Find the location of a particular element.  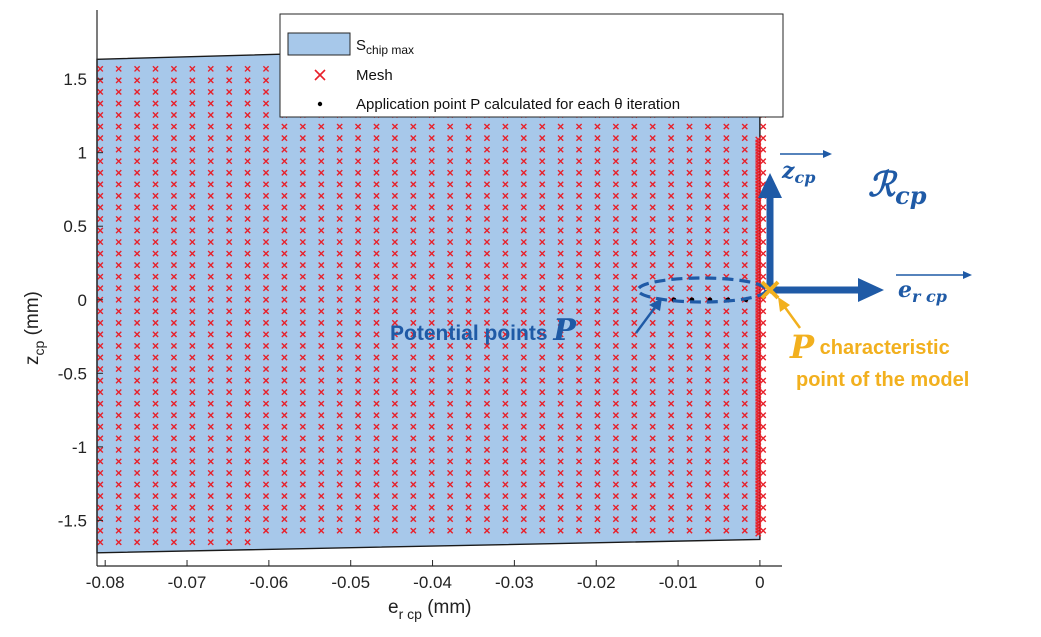

potential-points-arrowhead is located at coordinates (655, 304).